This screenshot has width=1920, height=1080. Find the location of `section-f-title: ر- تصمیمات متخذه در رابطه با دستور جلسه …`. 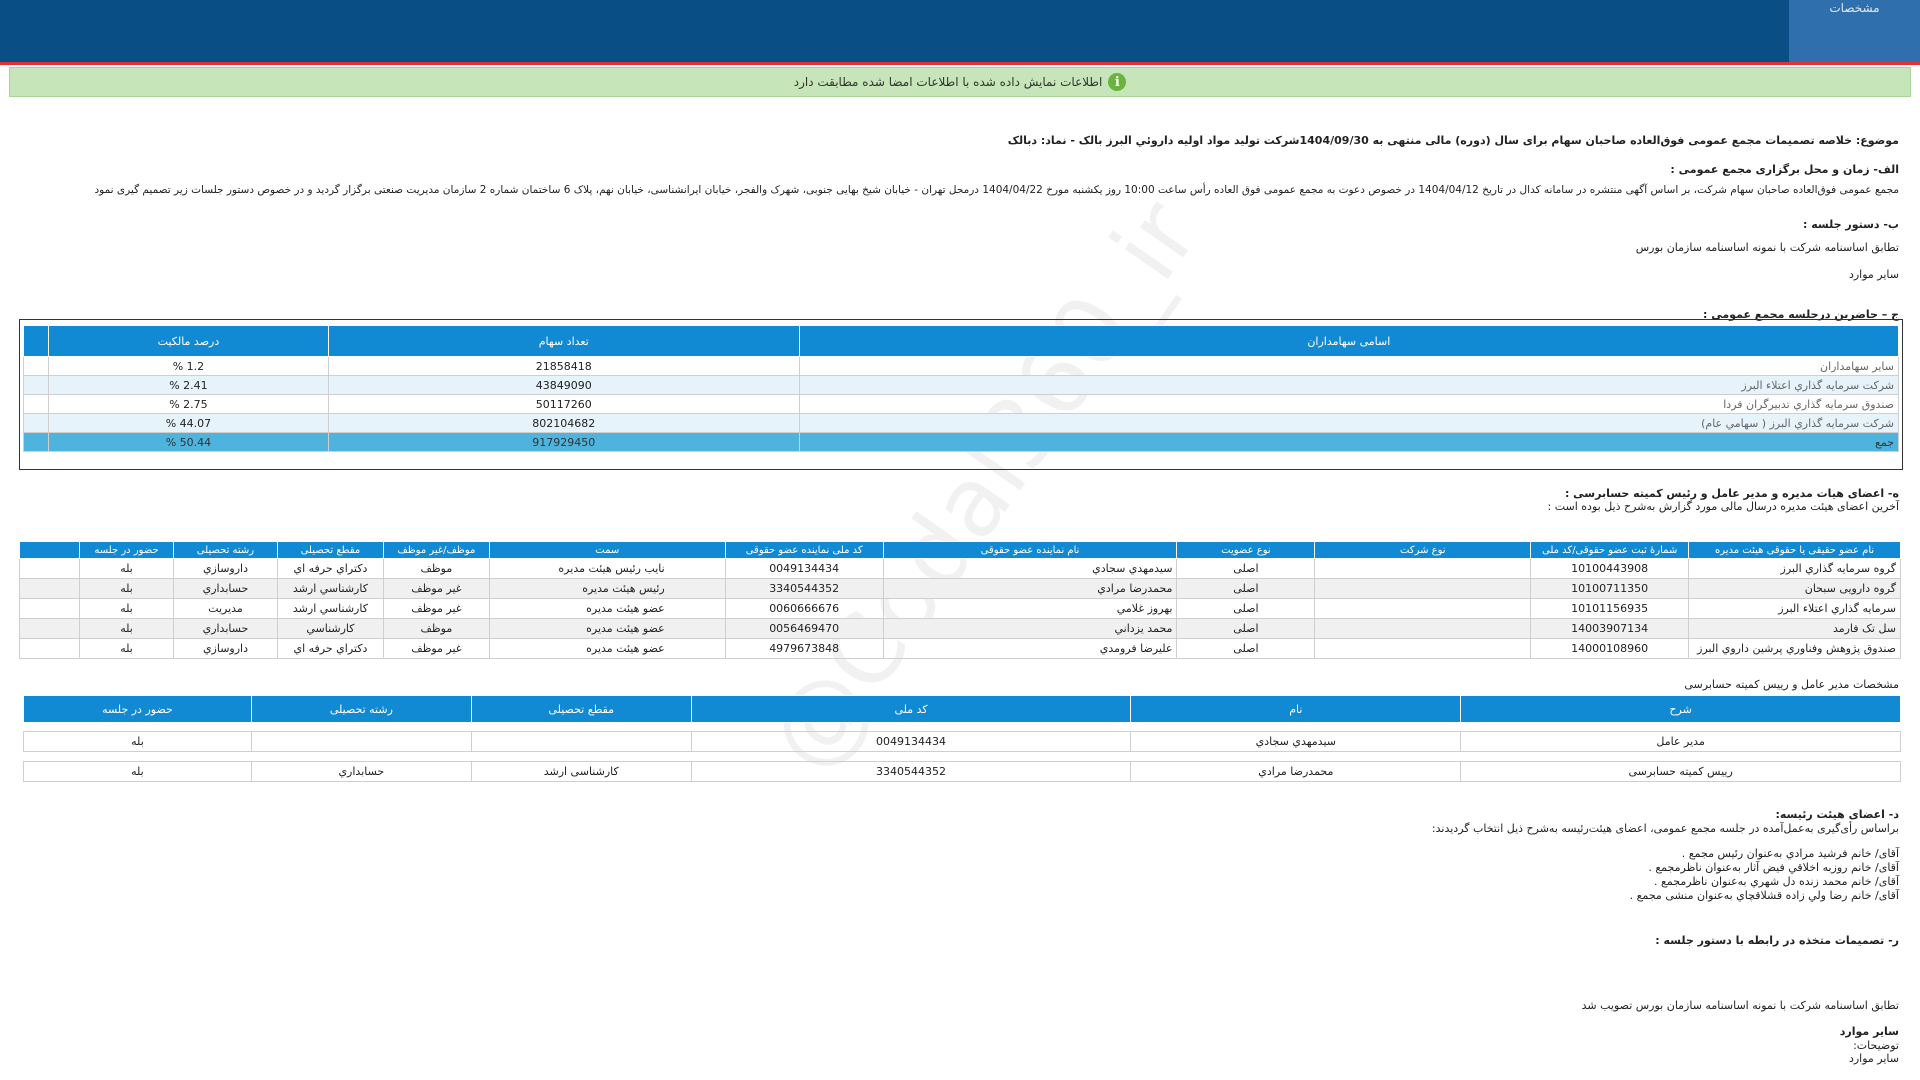

section-f-title: ر- تصمیمات متخذه در رابطه با دستور جلسه … is located at coordinates (1777, 940).